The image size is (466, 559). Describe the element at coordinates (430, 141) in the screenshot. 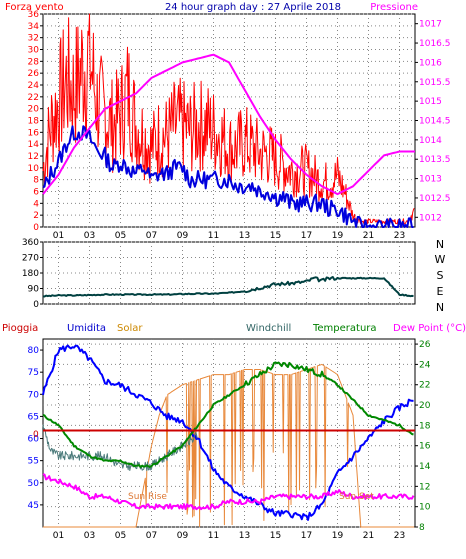

I see `y-tick-label: 1014` at that location.